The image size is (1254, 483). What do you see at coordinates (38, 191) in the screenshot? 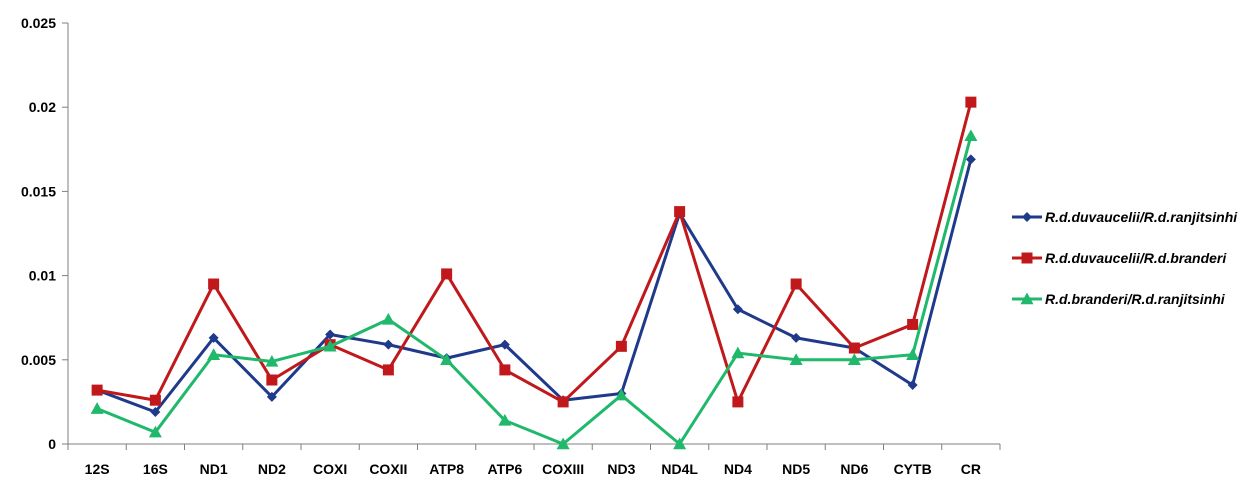
I see `y-tick-label: 0.015` at bounding box center [38, 191].